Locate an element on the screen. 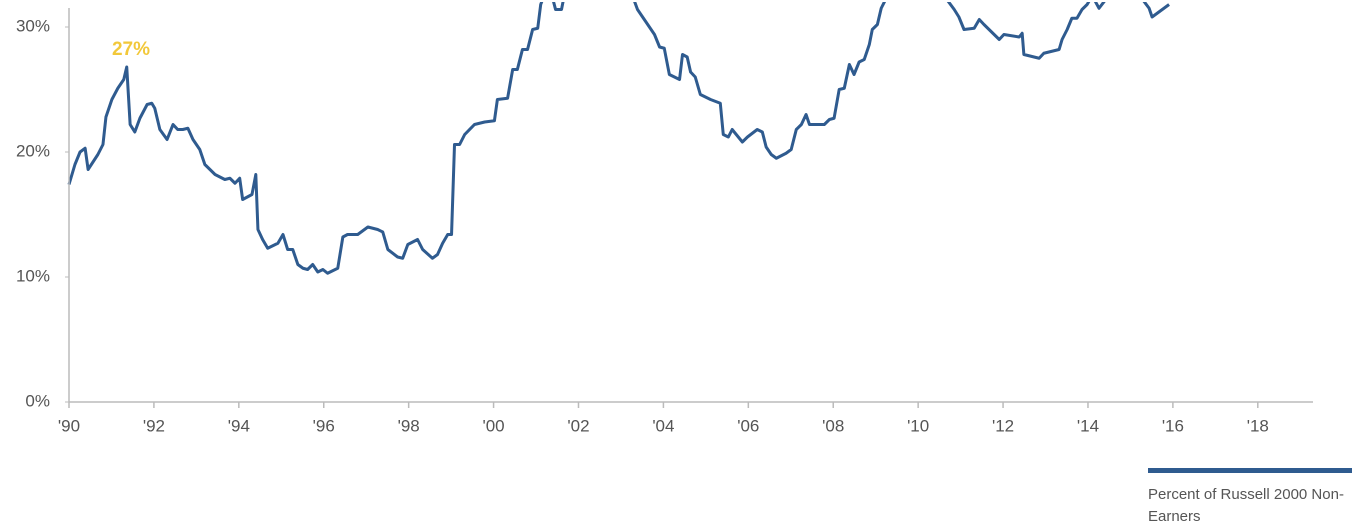 The width and height of the screenshot is (1359, 529). x-tick-label: '94 is located at coordinates (239, 425).